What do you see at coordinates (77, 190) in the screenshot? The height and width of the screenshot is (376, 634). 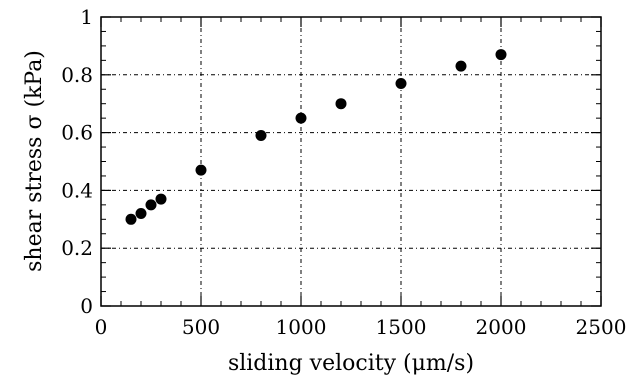 I see `y-tick-label: 0.4` at bounding box center [77, 190].